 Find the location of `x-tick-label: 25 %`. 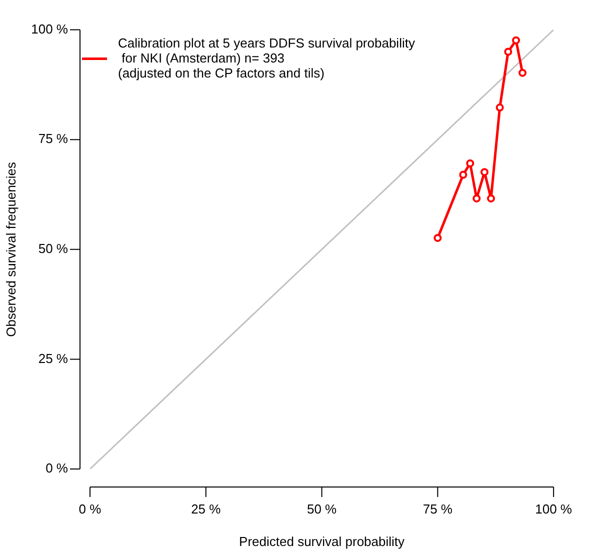

x-tick-label: 25 % is located at coordinates (206, 508).